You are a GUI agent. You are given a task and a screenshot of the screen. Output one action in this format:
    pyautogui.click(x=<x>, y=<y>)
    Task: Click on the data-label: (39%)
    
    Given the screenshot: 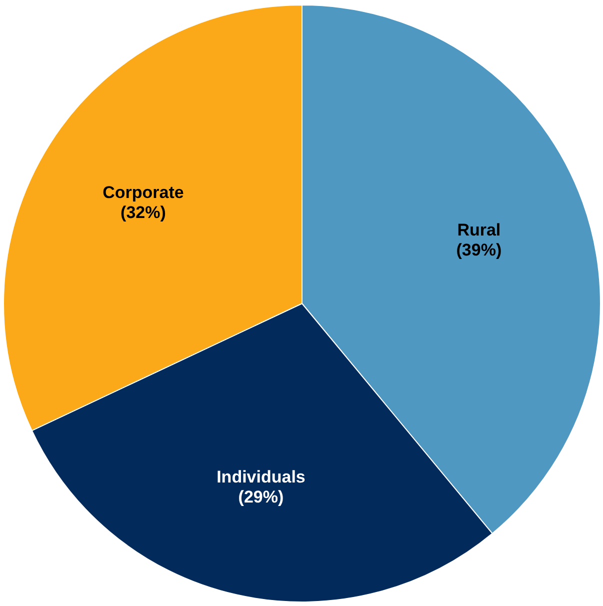 What is the action you would take?
    pyautogui.click(x=479, y=250)
    